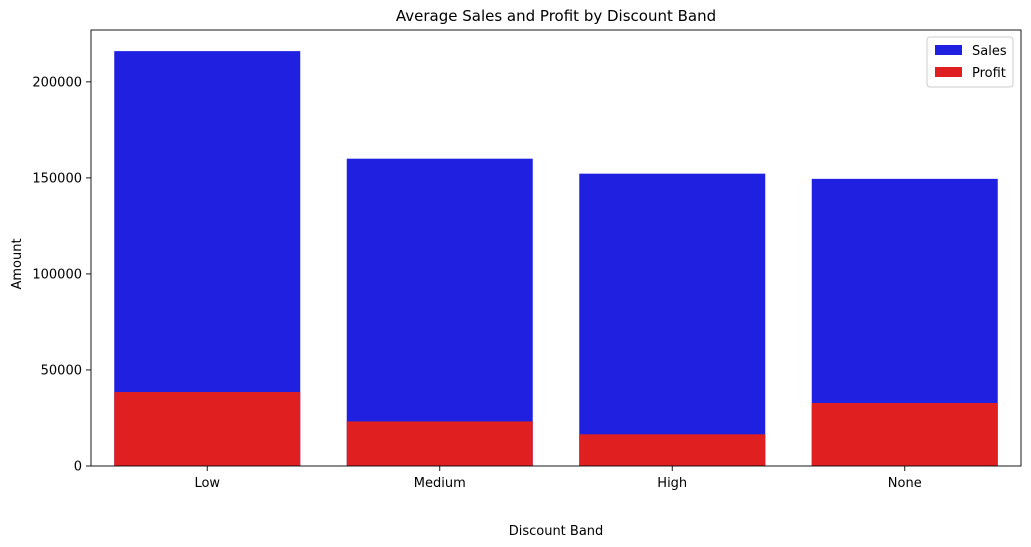 This screenshot has height=547, width=1031. Describe the element at coordinates (207, 429) in the screenshot. I see `bar-profit-low` at that location.